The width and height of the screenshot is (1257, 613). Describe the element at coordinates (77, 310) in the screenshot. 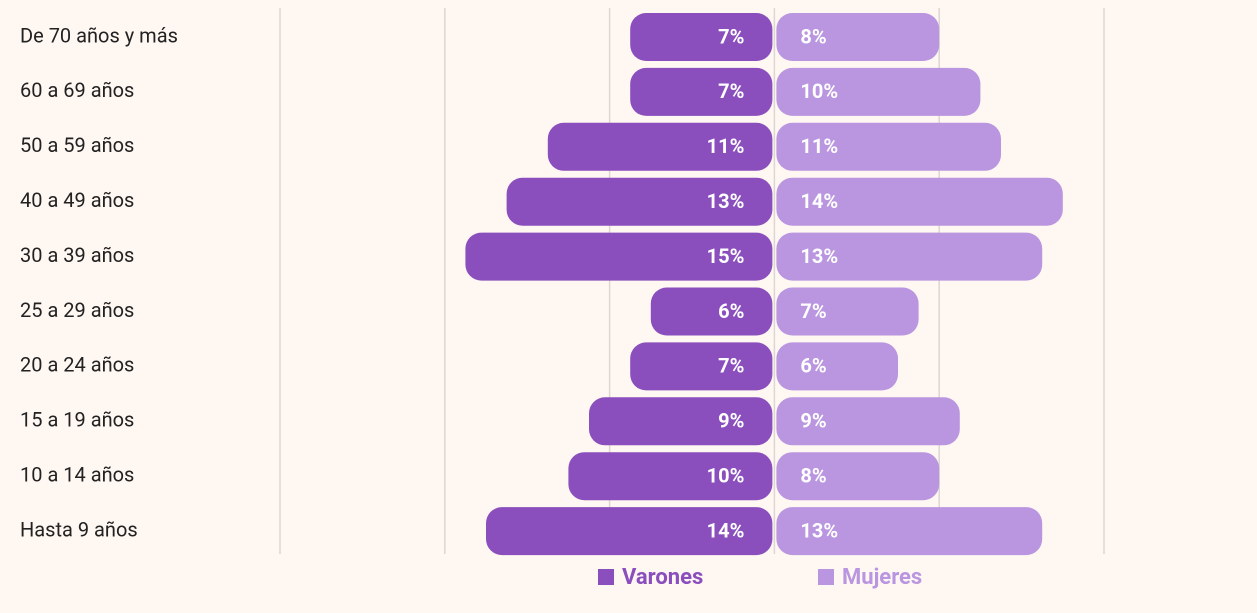

I see `category-label: 25 a 29 años` at that location.